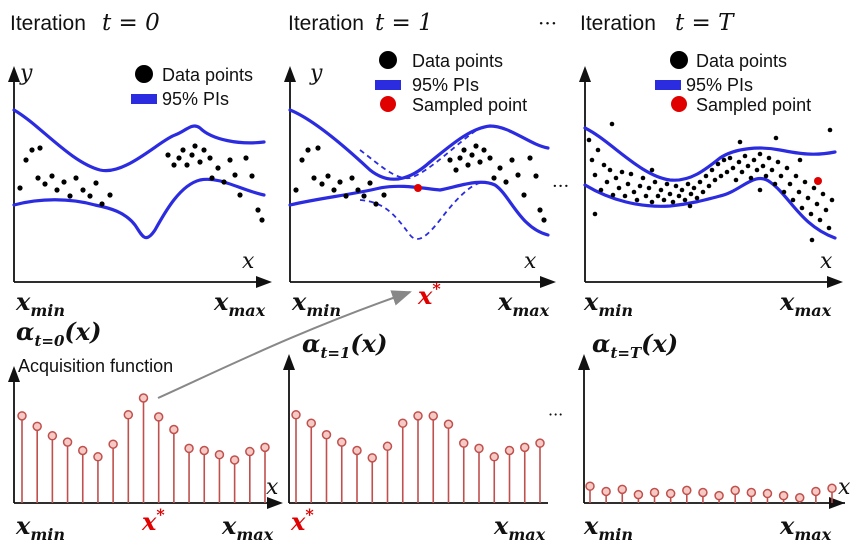  I want to click on acq-alpha-1: αt=0(x), so click(58, 333).